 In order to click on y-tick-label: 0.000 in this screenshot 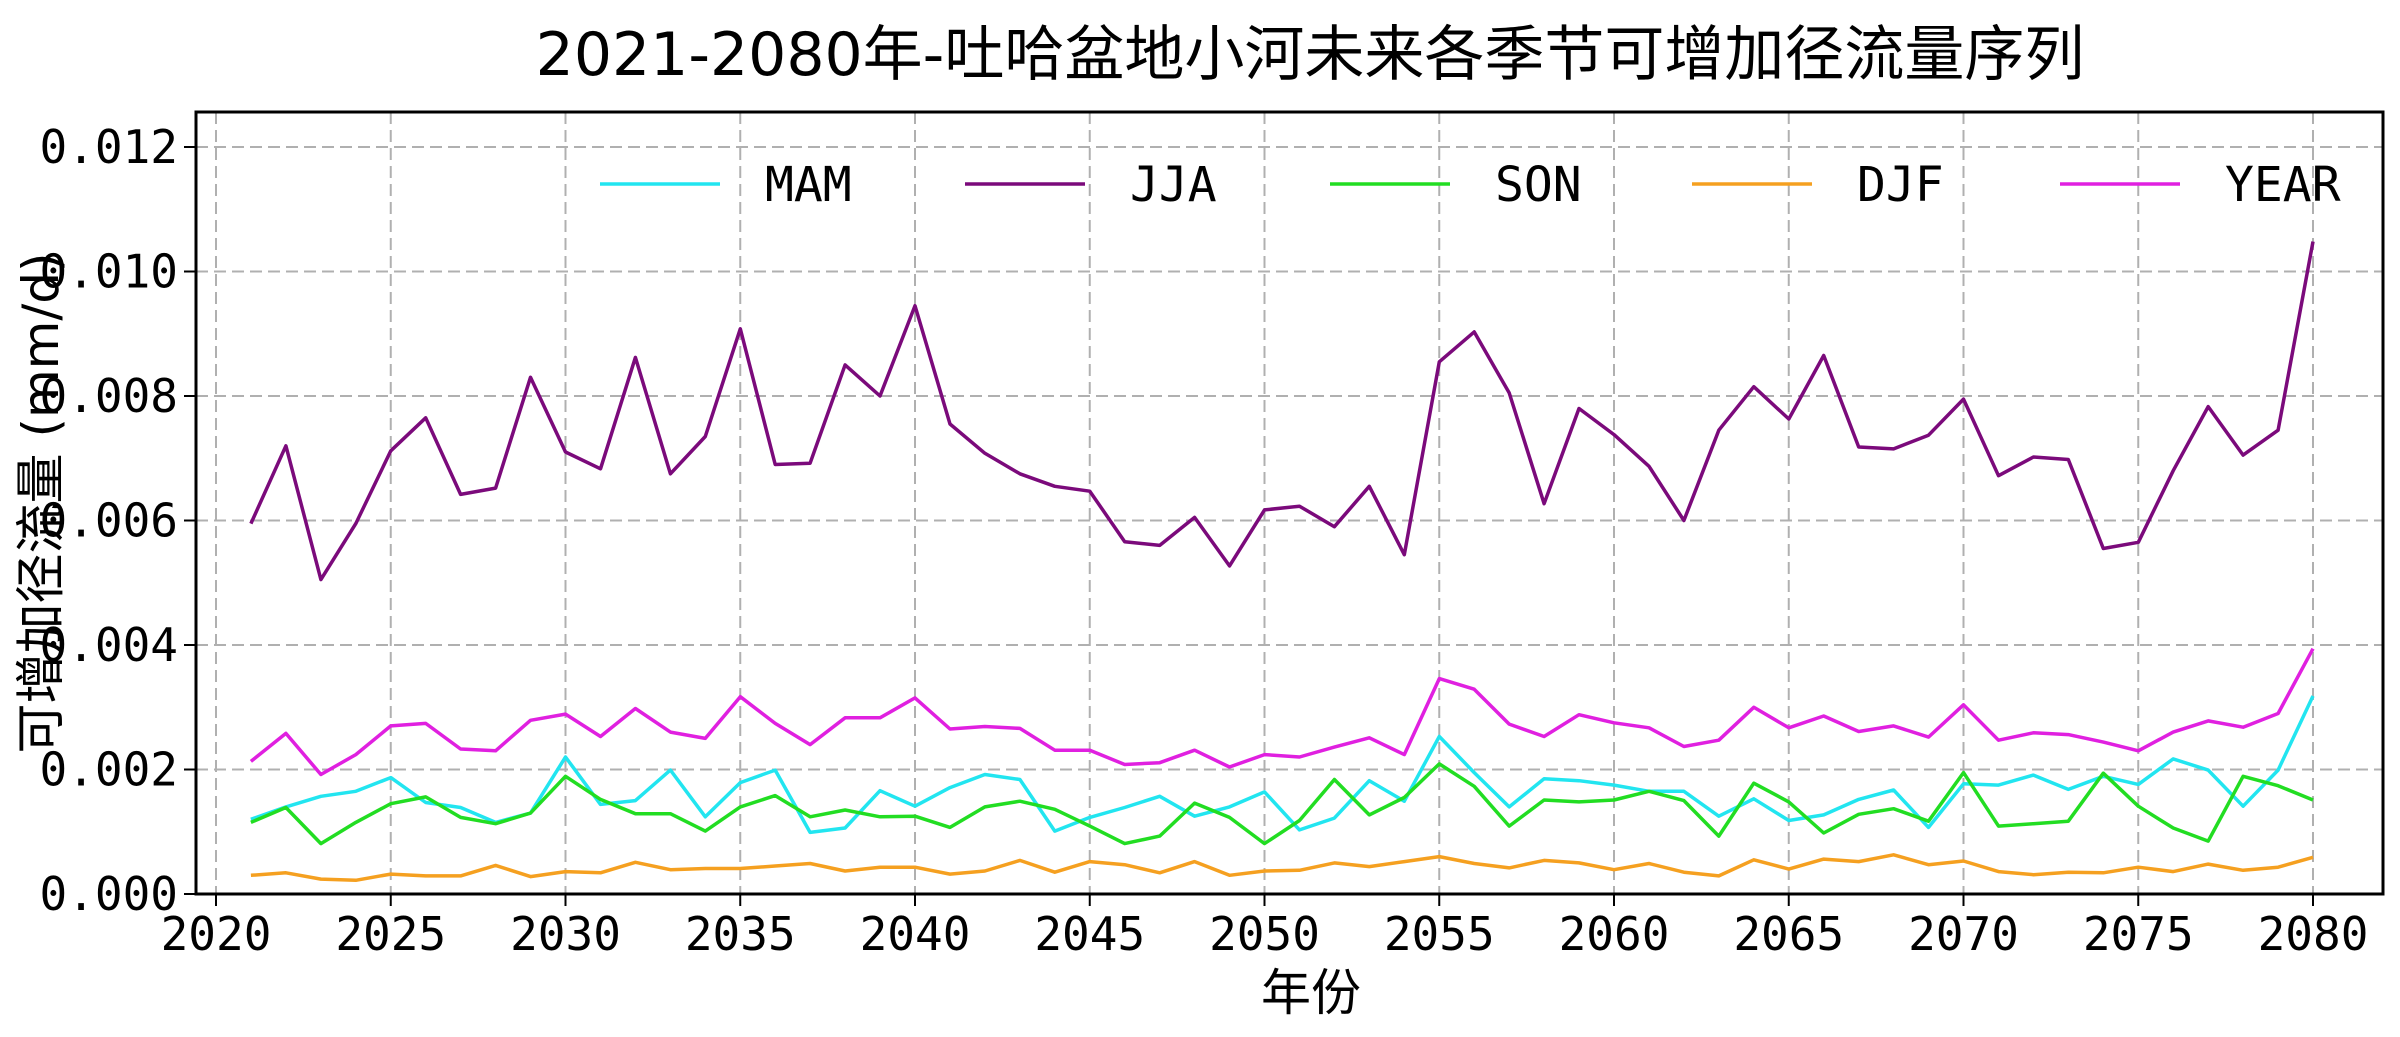, I will do `click(109, 894)`.